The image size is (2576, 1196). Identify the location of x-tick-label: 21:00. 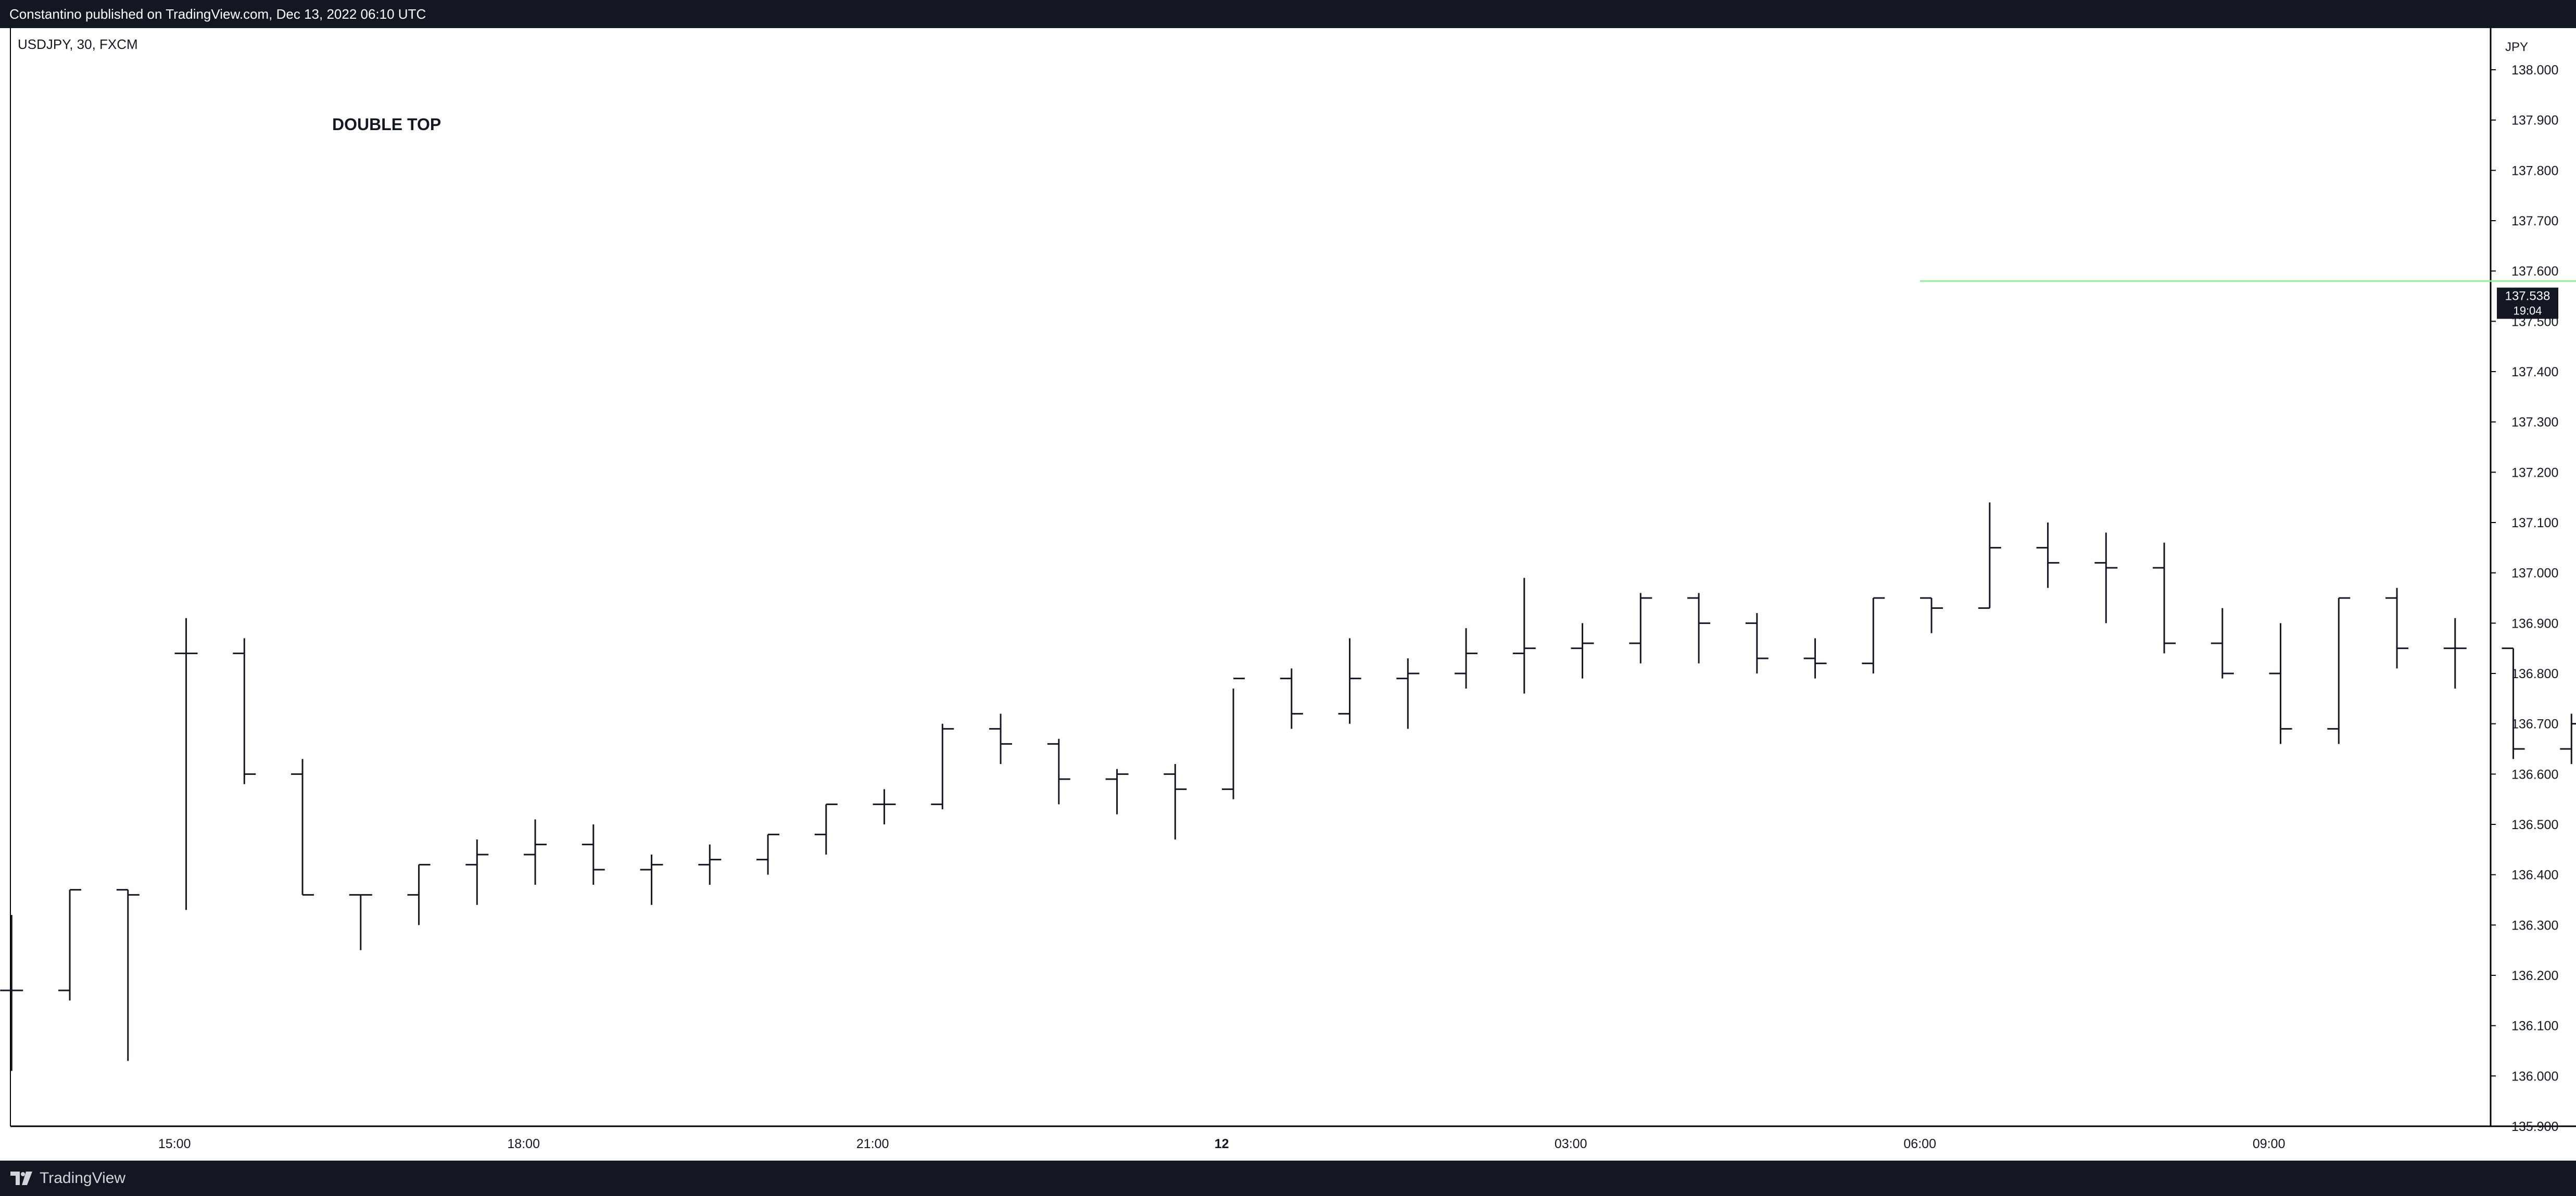
(872, 1144).